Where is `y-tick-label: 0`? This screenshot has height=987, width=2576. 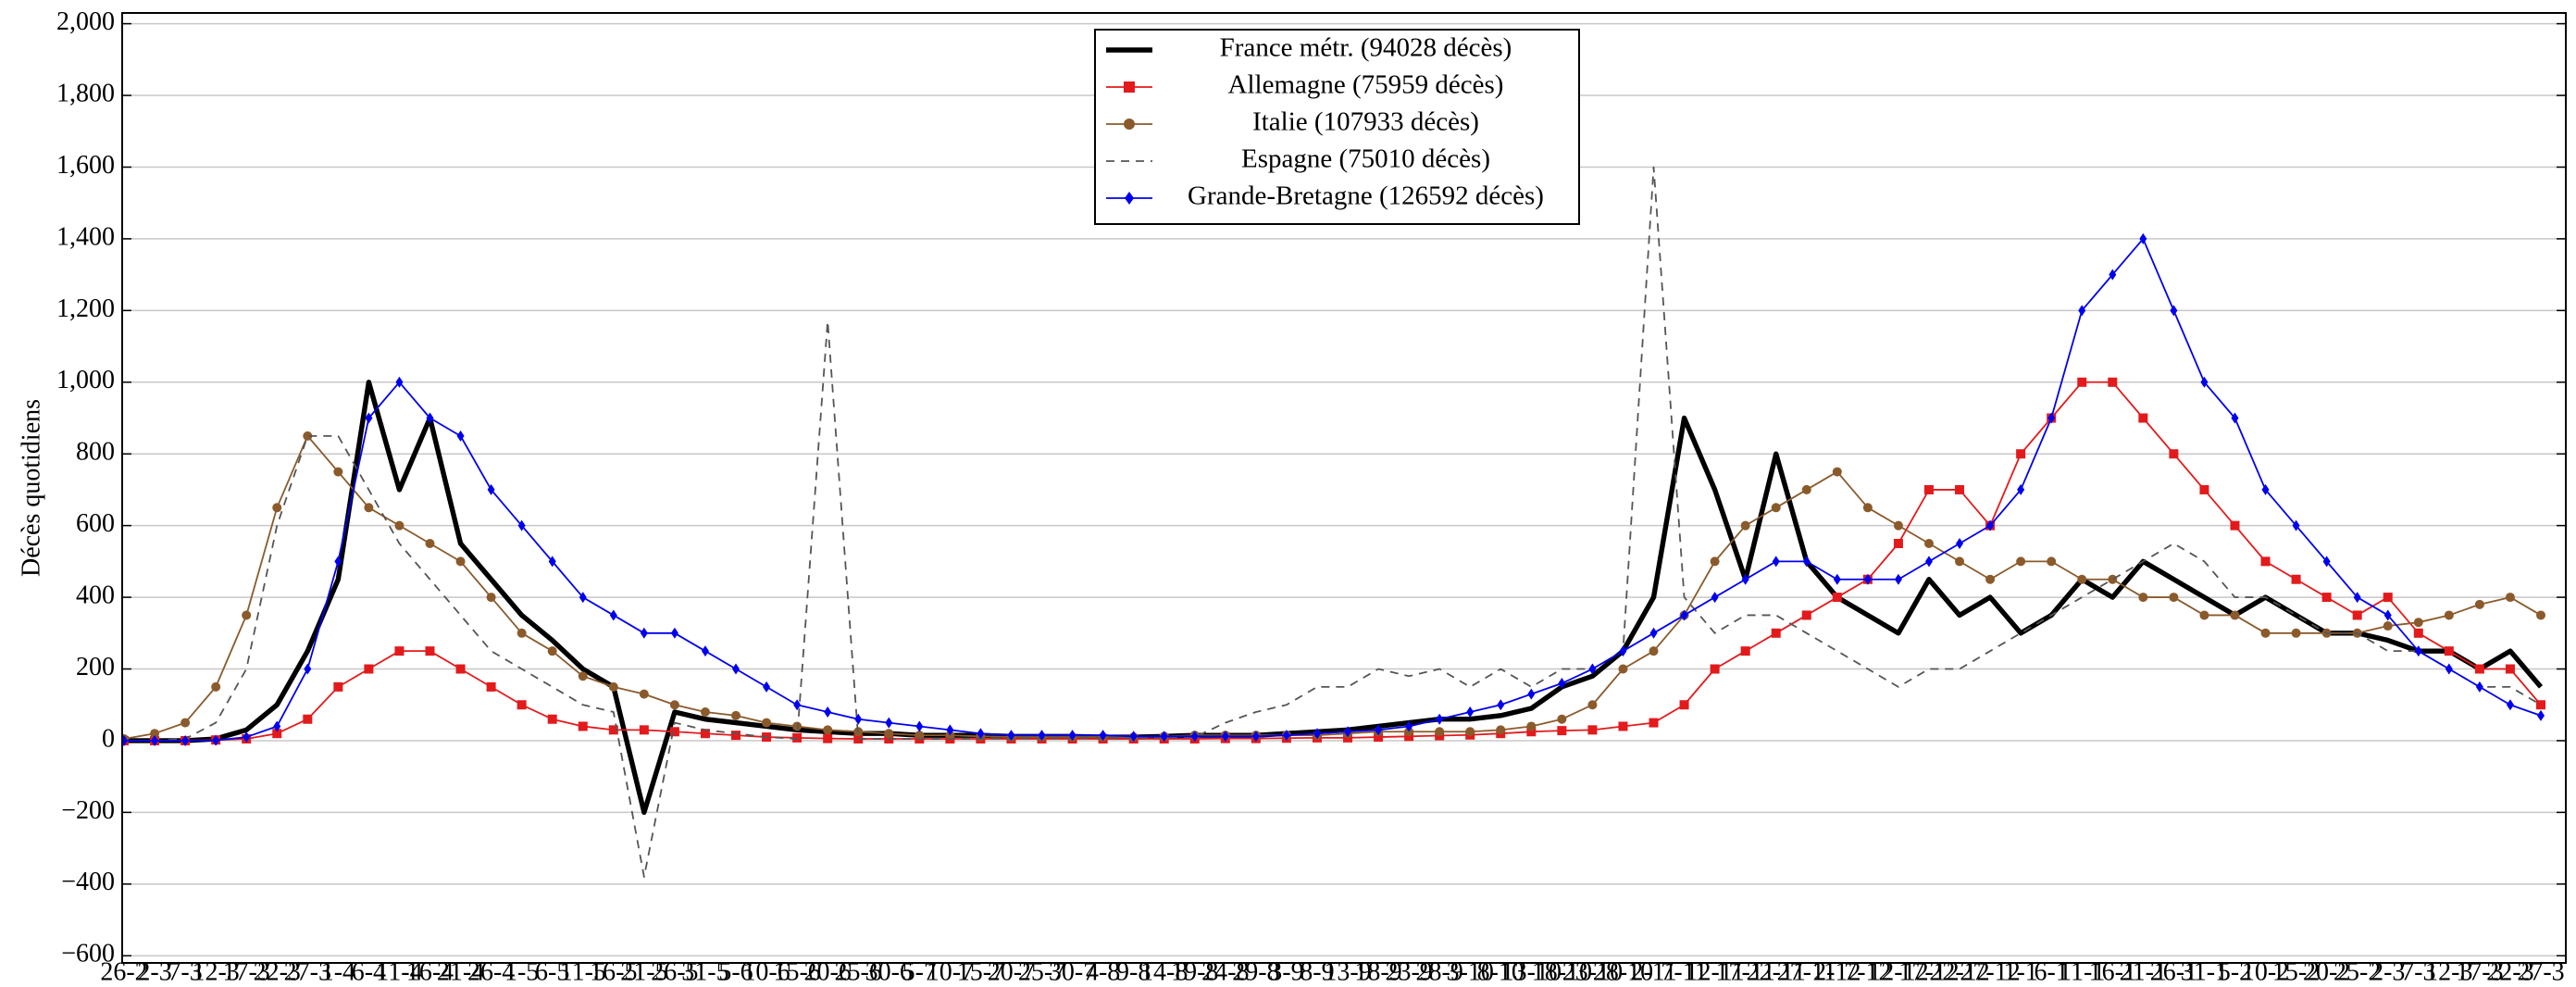 y-tick-label: 0 is located at coordinates (108, 738).